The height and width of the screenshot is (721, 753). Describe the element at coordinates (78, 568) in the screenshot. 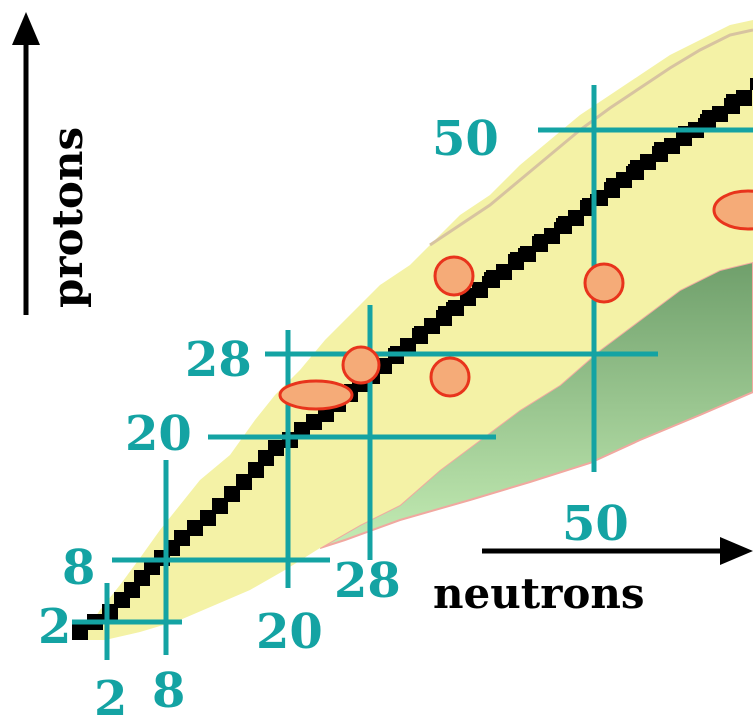

I see `proton-label-8: 8` at that location.